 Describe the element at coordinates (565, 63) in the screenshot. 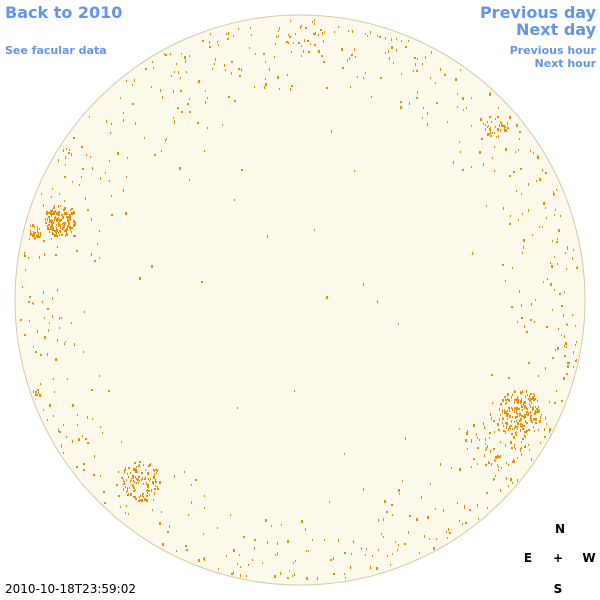

I see `next-hour-link: Next hour` at that location.